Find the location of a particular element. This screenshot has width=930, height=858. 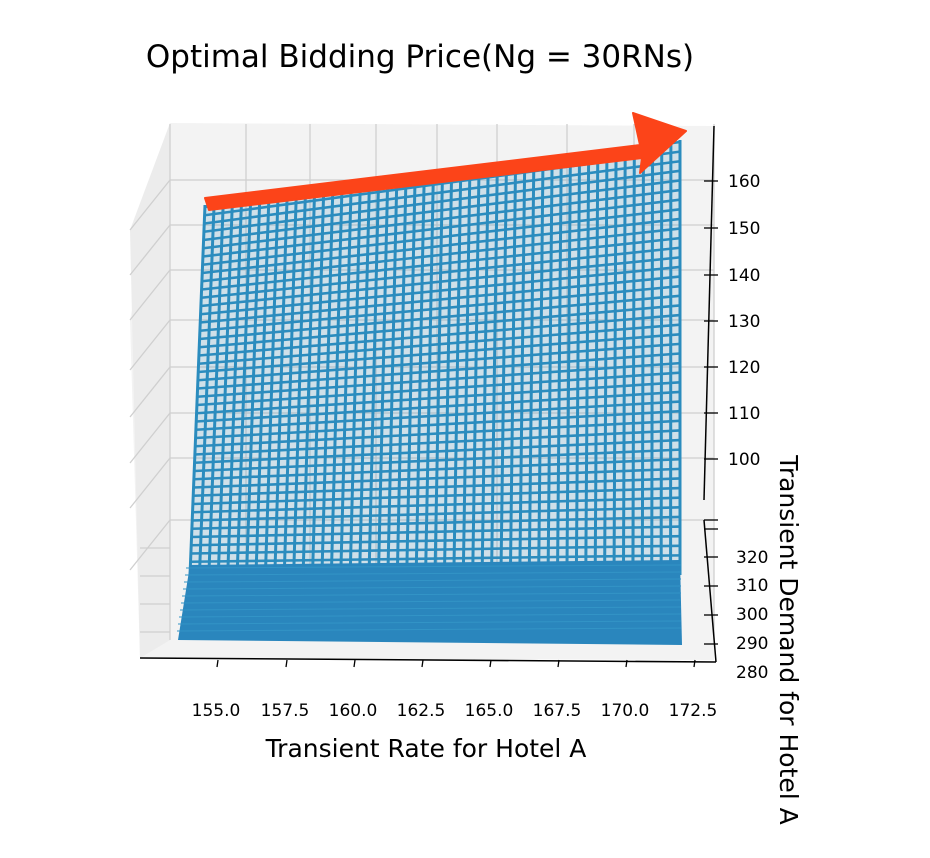

z-axis-line is located at coordinates (709, 313).